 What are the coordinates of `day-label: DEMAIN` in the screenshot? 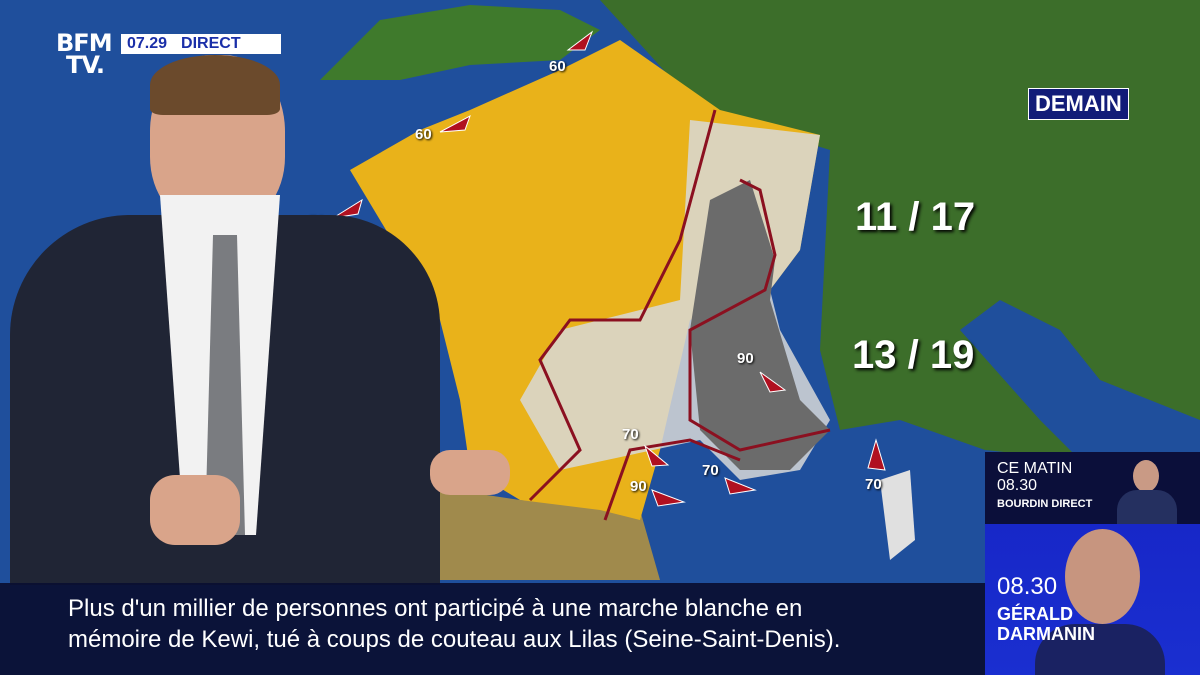 It's located at (1078, 104).